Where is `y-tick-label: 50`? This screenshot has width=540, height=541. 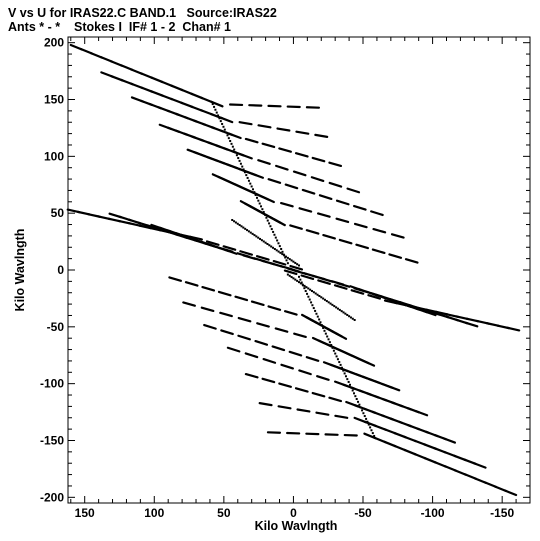
y-tick-label: 50 is located at coordinates (58, 213).